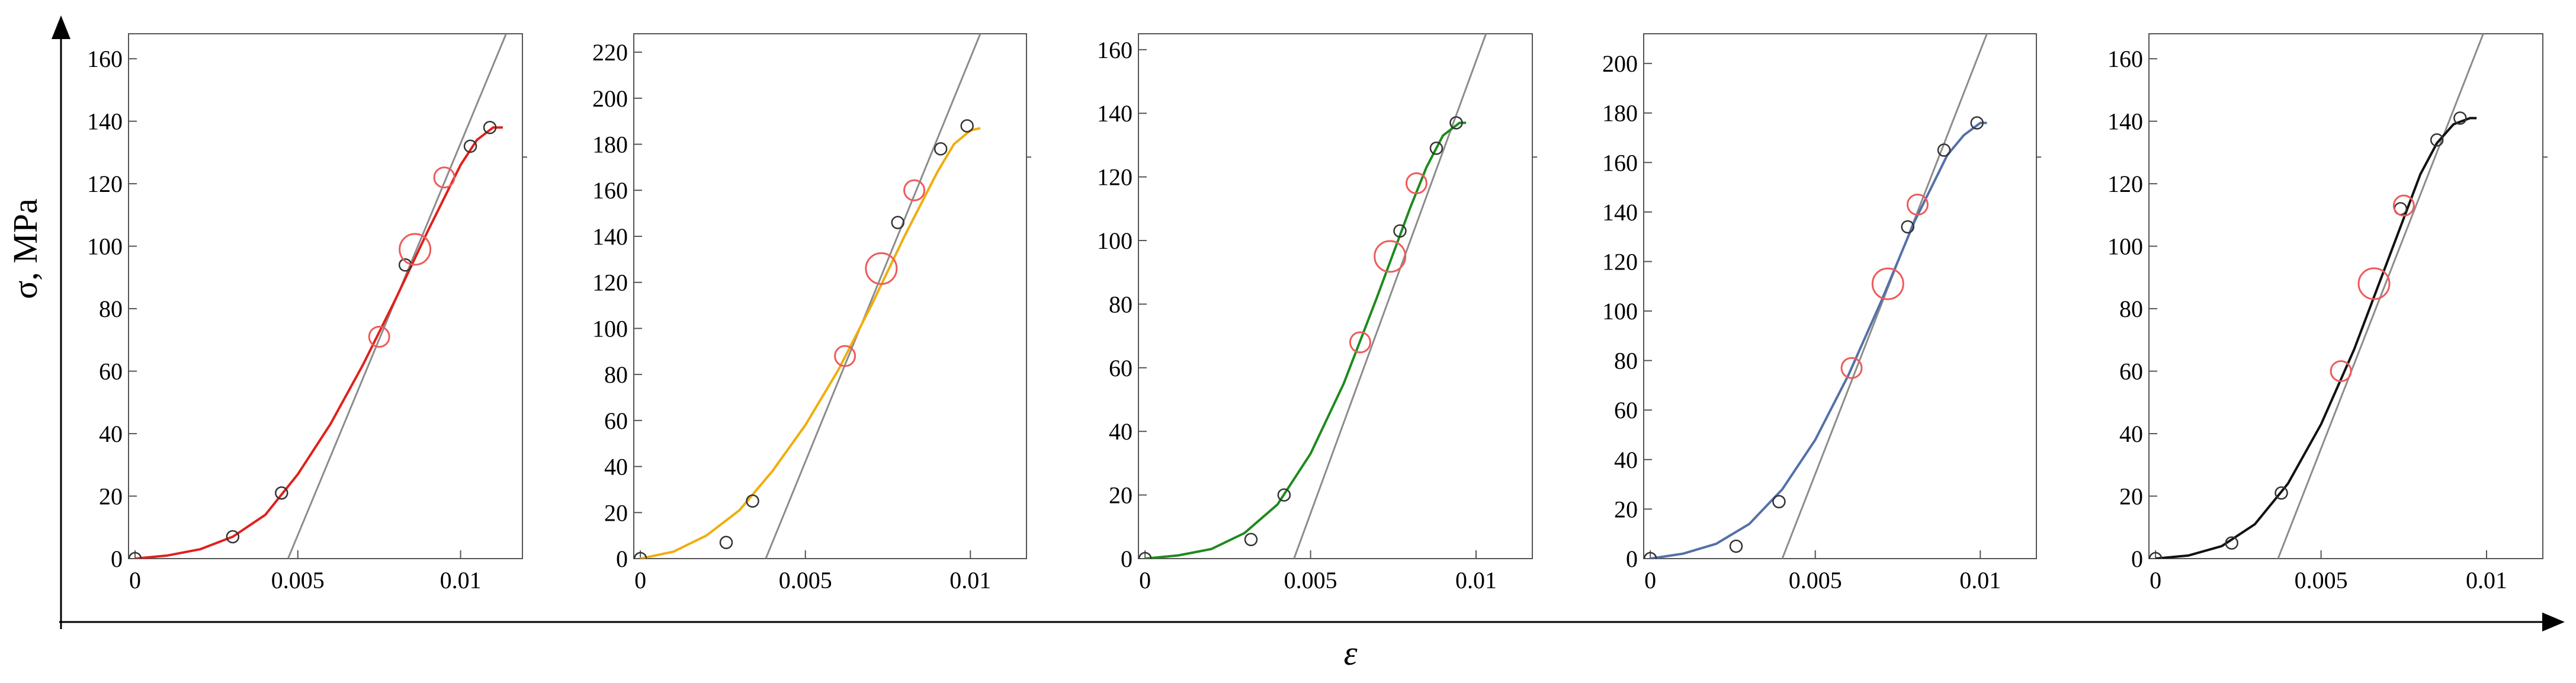  I want to click on y-tick-label: 60, so click(1121, 368).